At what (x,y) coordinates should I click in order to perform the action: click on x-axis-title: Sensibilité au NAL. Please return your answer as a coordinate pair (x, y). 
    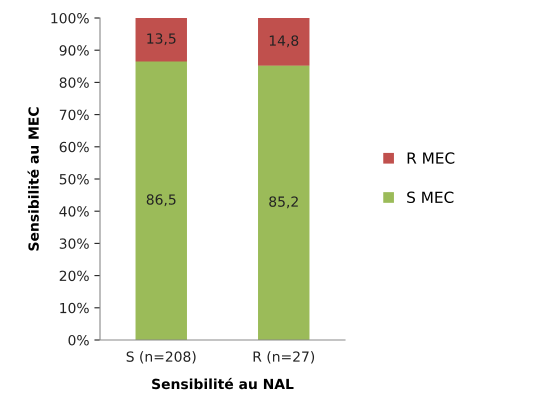
    Looking at the image, I should click on (223, 384).